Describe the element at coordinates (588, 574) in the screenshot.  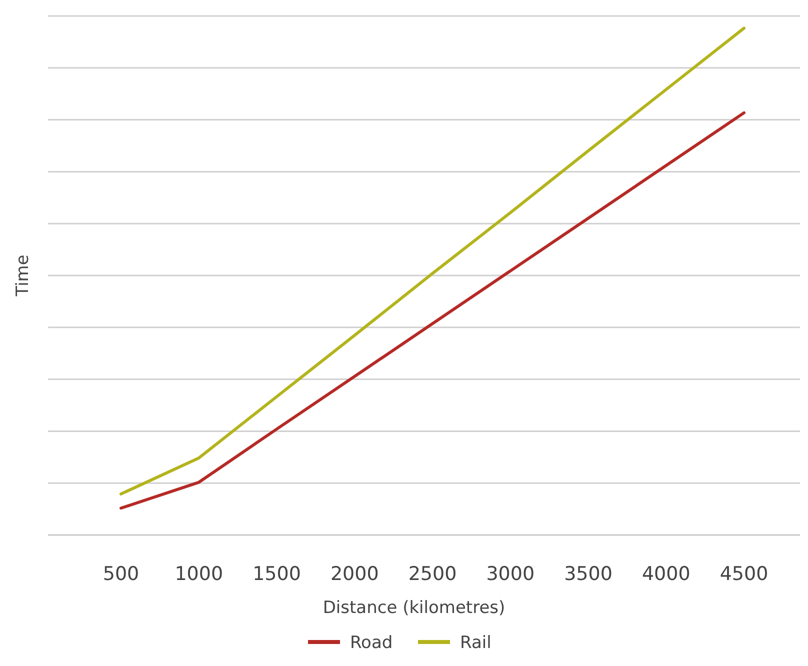
I see `x-tick-label: 3500` at that location.